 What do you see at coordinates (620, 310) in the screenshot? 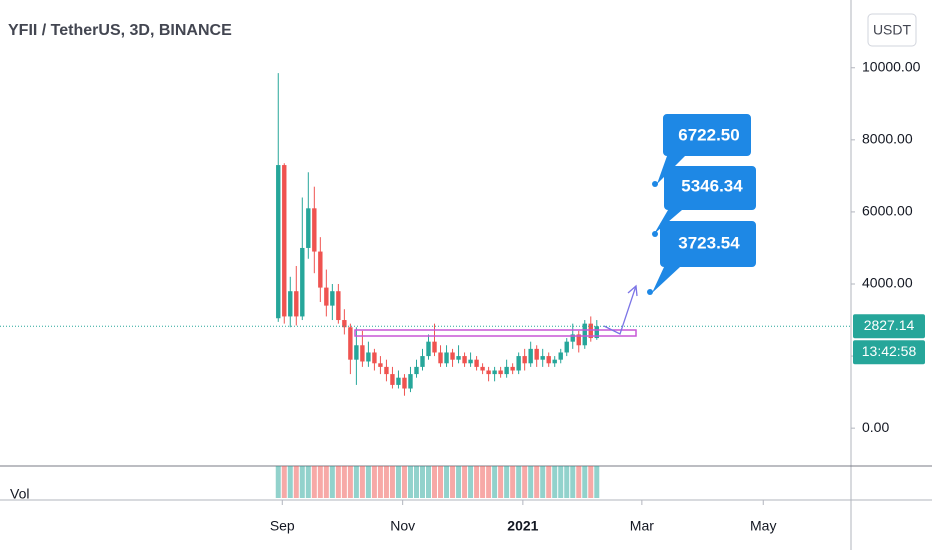
I see `projection-arrow` at bounding box center [620, 310].